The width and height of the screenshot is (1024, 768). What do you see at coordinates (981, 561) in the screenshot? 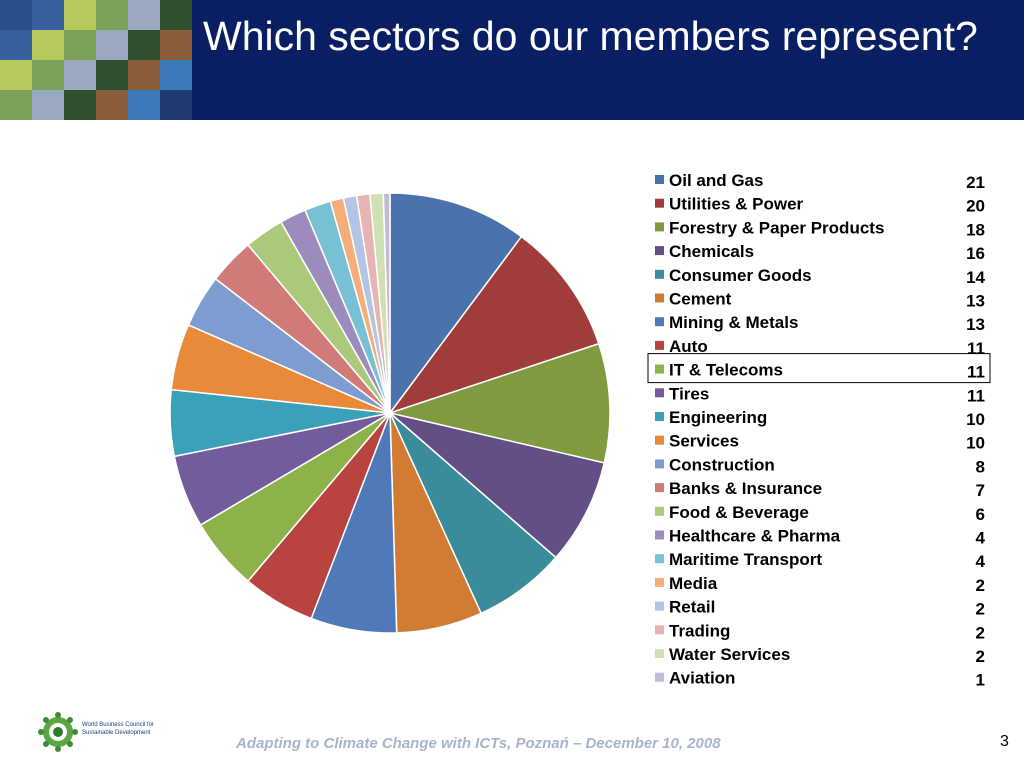
I see `legend-value-16: 4` at bounding box center [981, 561].